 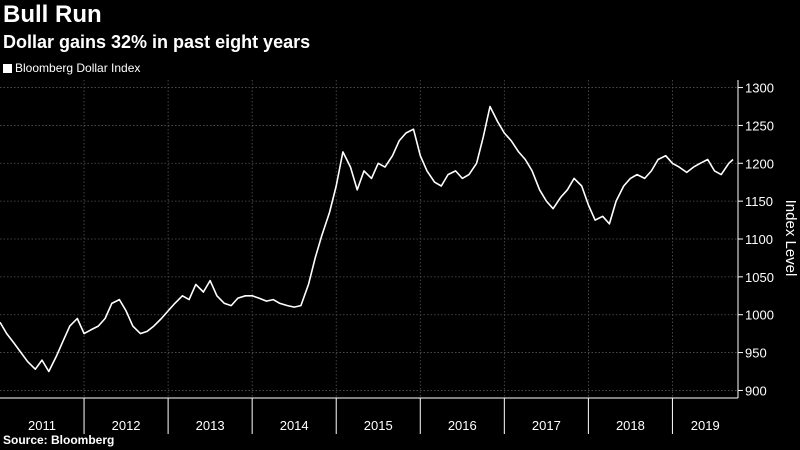 What do you see at coordinates (759, 88) in the screenshot?
I see `y-tick-label: 1300` at bounding box center [759, 88].